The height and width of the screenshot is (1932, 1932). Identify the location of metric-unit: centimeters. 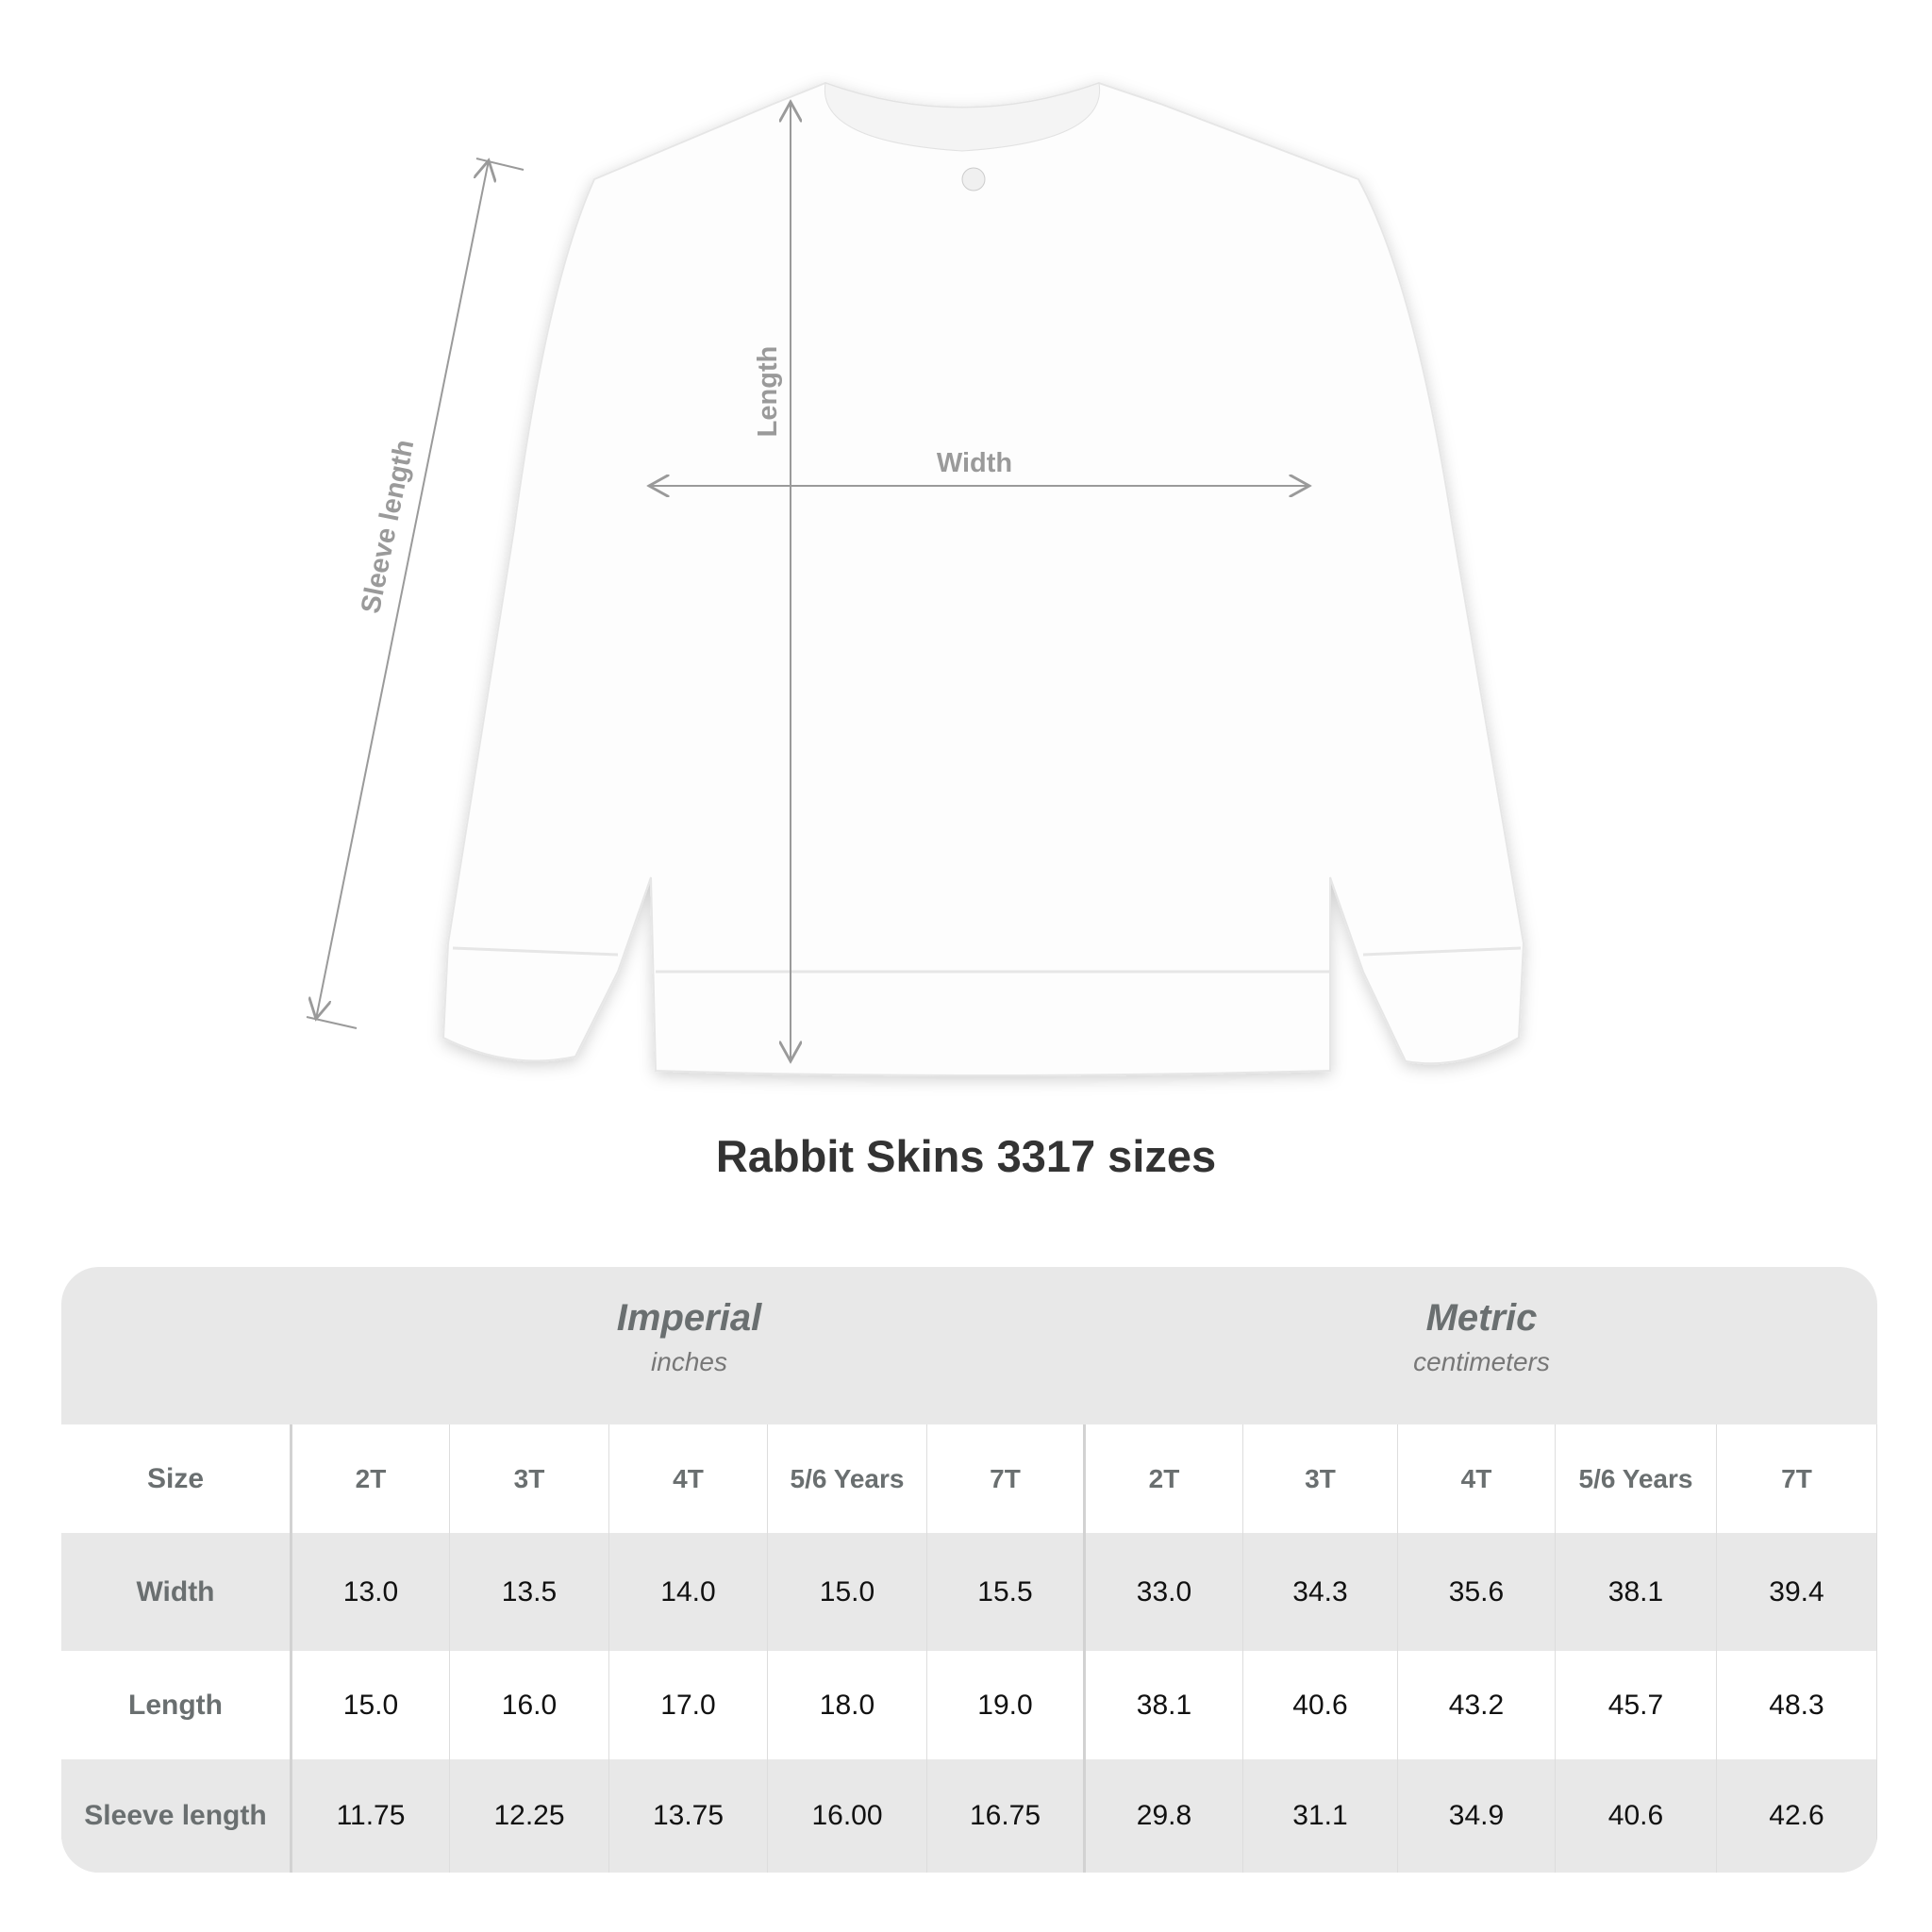
(1481, 1361).